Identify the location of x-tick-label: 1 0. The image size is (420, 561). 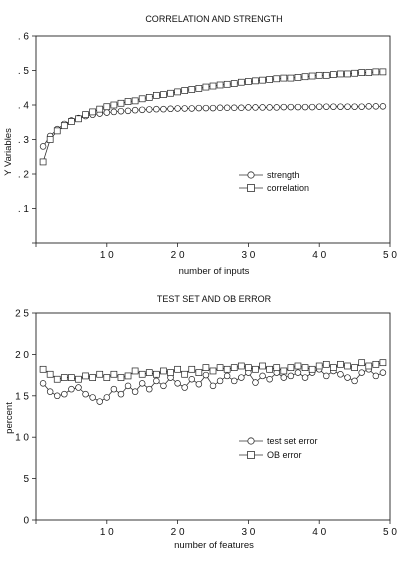
(107, 532).